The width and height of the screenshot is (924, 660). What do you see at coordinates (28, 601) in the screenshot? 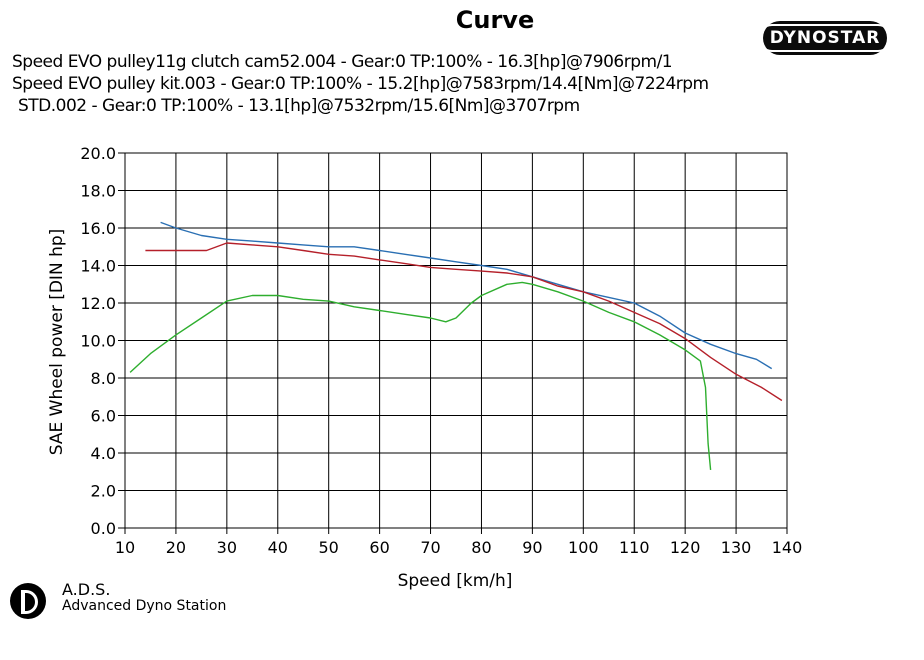
I see `ads-logo-icon` at bounding box center [28, 601].